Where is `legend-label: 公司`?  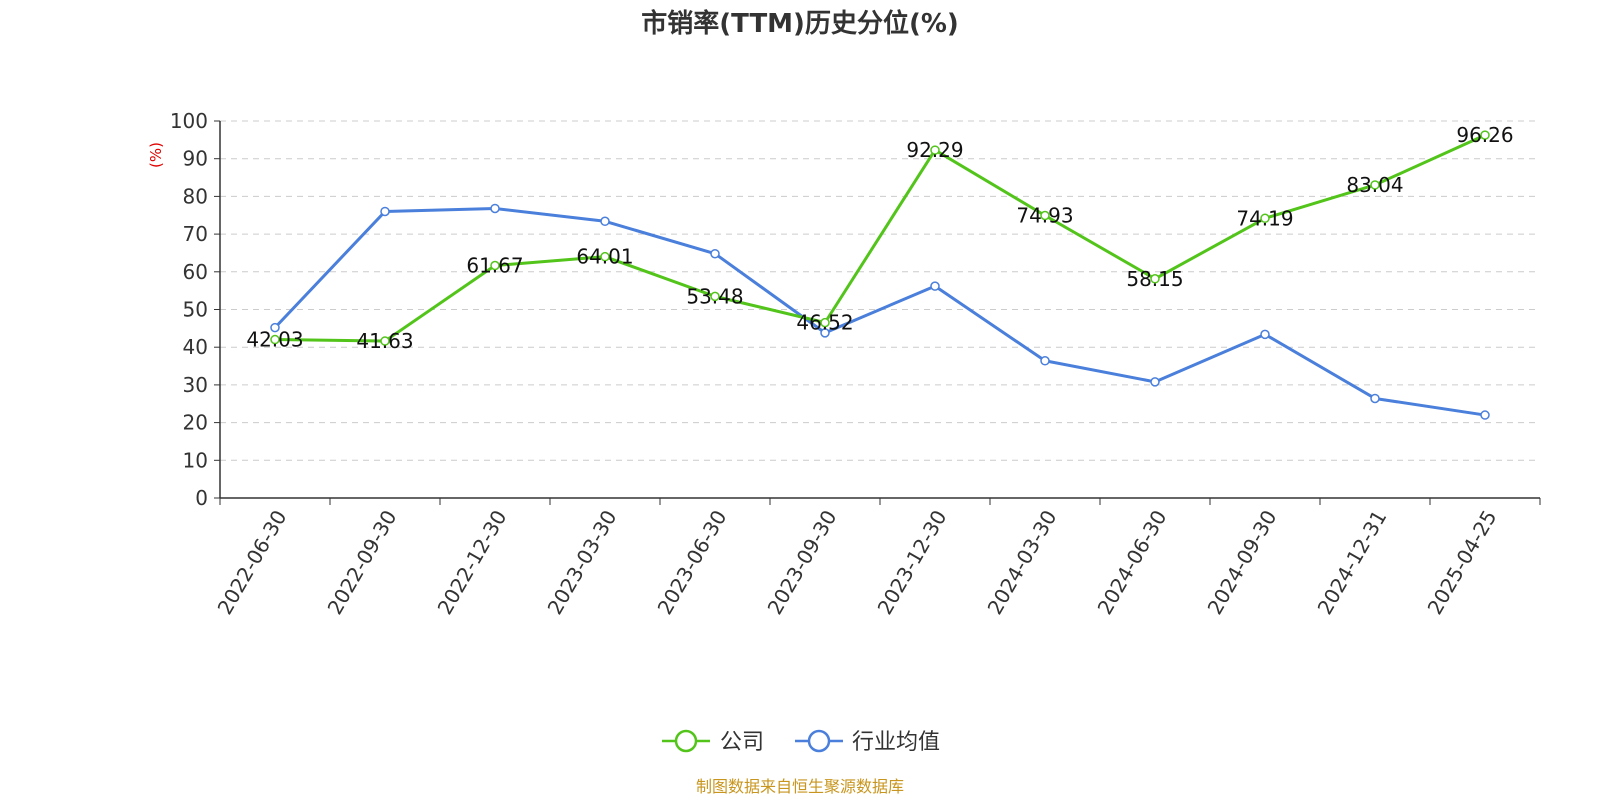 legend-label: 公司 is located at coordinates (742, 742).